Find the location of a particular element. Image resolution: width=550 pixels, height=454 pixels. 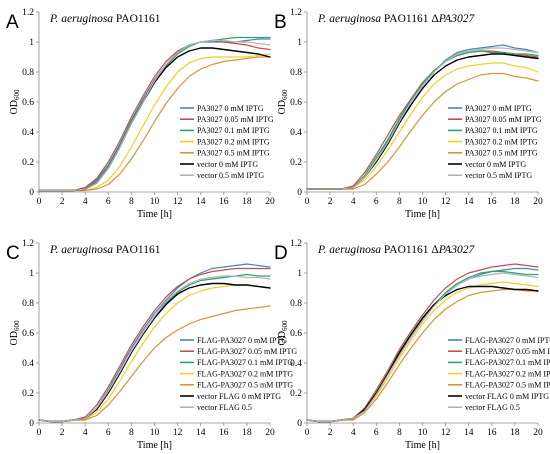

legend-entry: PA3027 0.1 mM IPTG is located at coordinates (501, 130).